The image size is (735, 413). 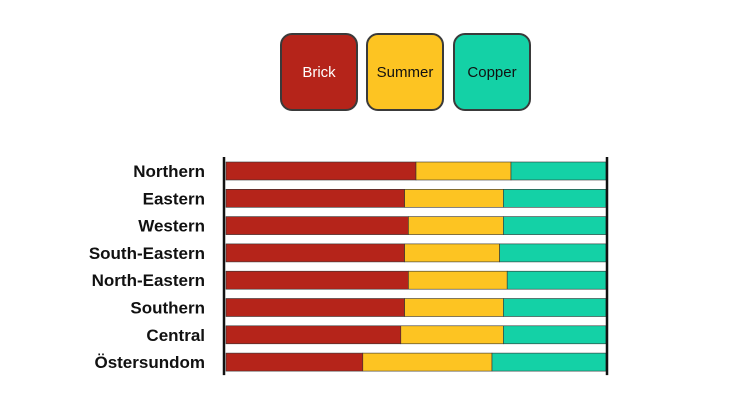 What do you see at coordinates (148, 280) in the screenshot?
I see `category-label: North-Eastern` at bounding box center [148, 280].